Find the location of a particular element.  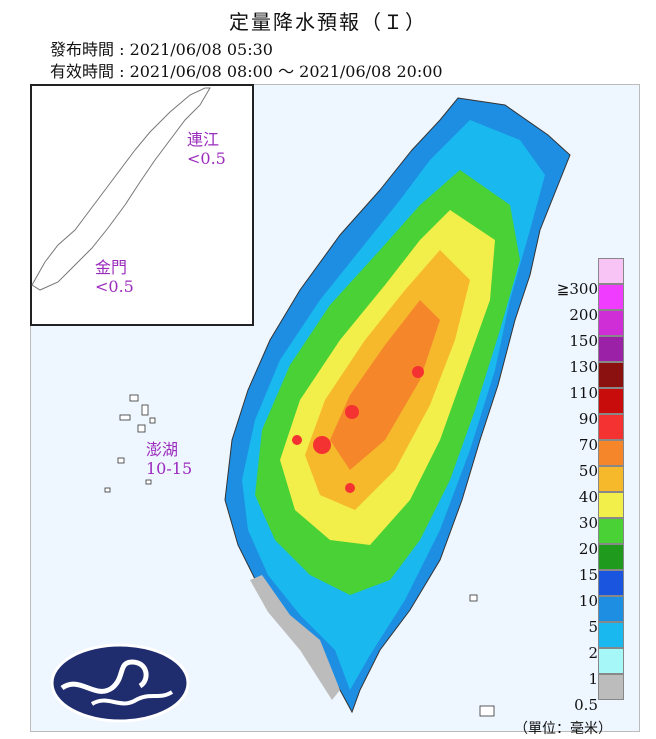

green-island is located at coordinates (473, 598).